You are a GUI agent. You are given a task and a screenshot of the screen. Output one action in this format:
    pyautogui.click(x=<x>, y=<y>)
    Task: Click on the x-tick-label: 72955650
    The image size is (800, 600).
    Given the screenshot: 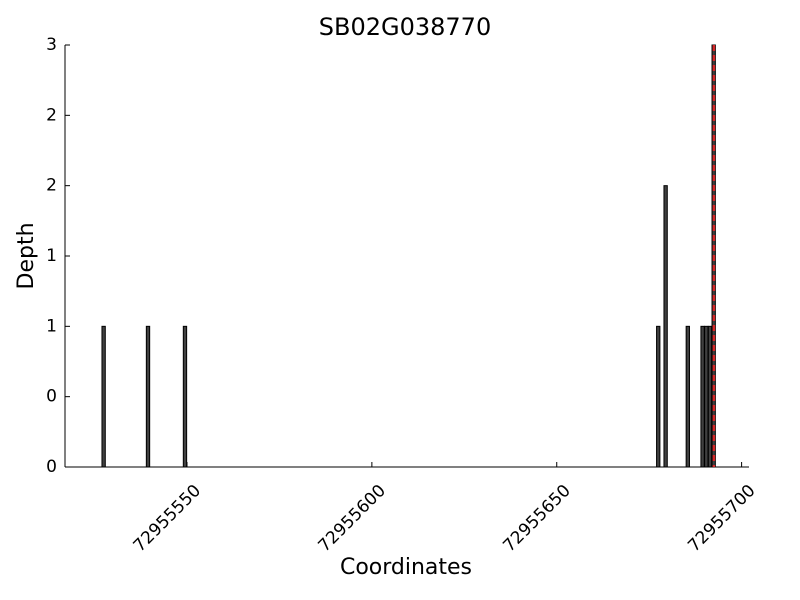 What is the action you would take?
    pyautogui.click(x=536, y=518)
    